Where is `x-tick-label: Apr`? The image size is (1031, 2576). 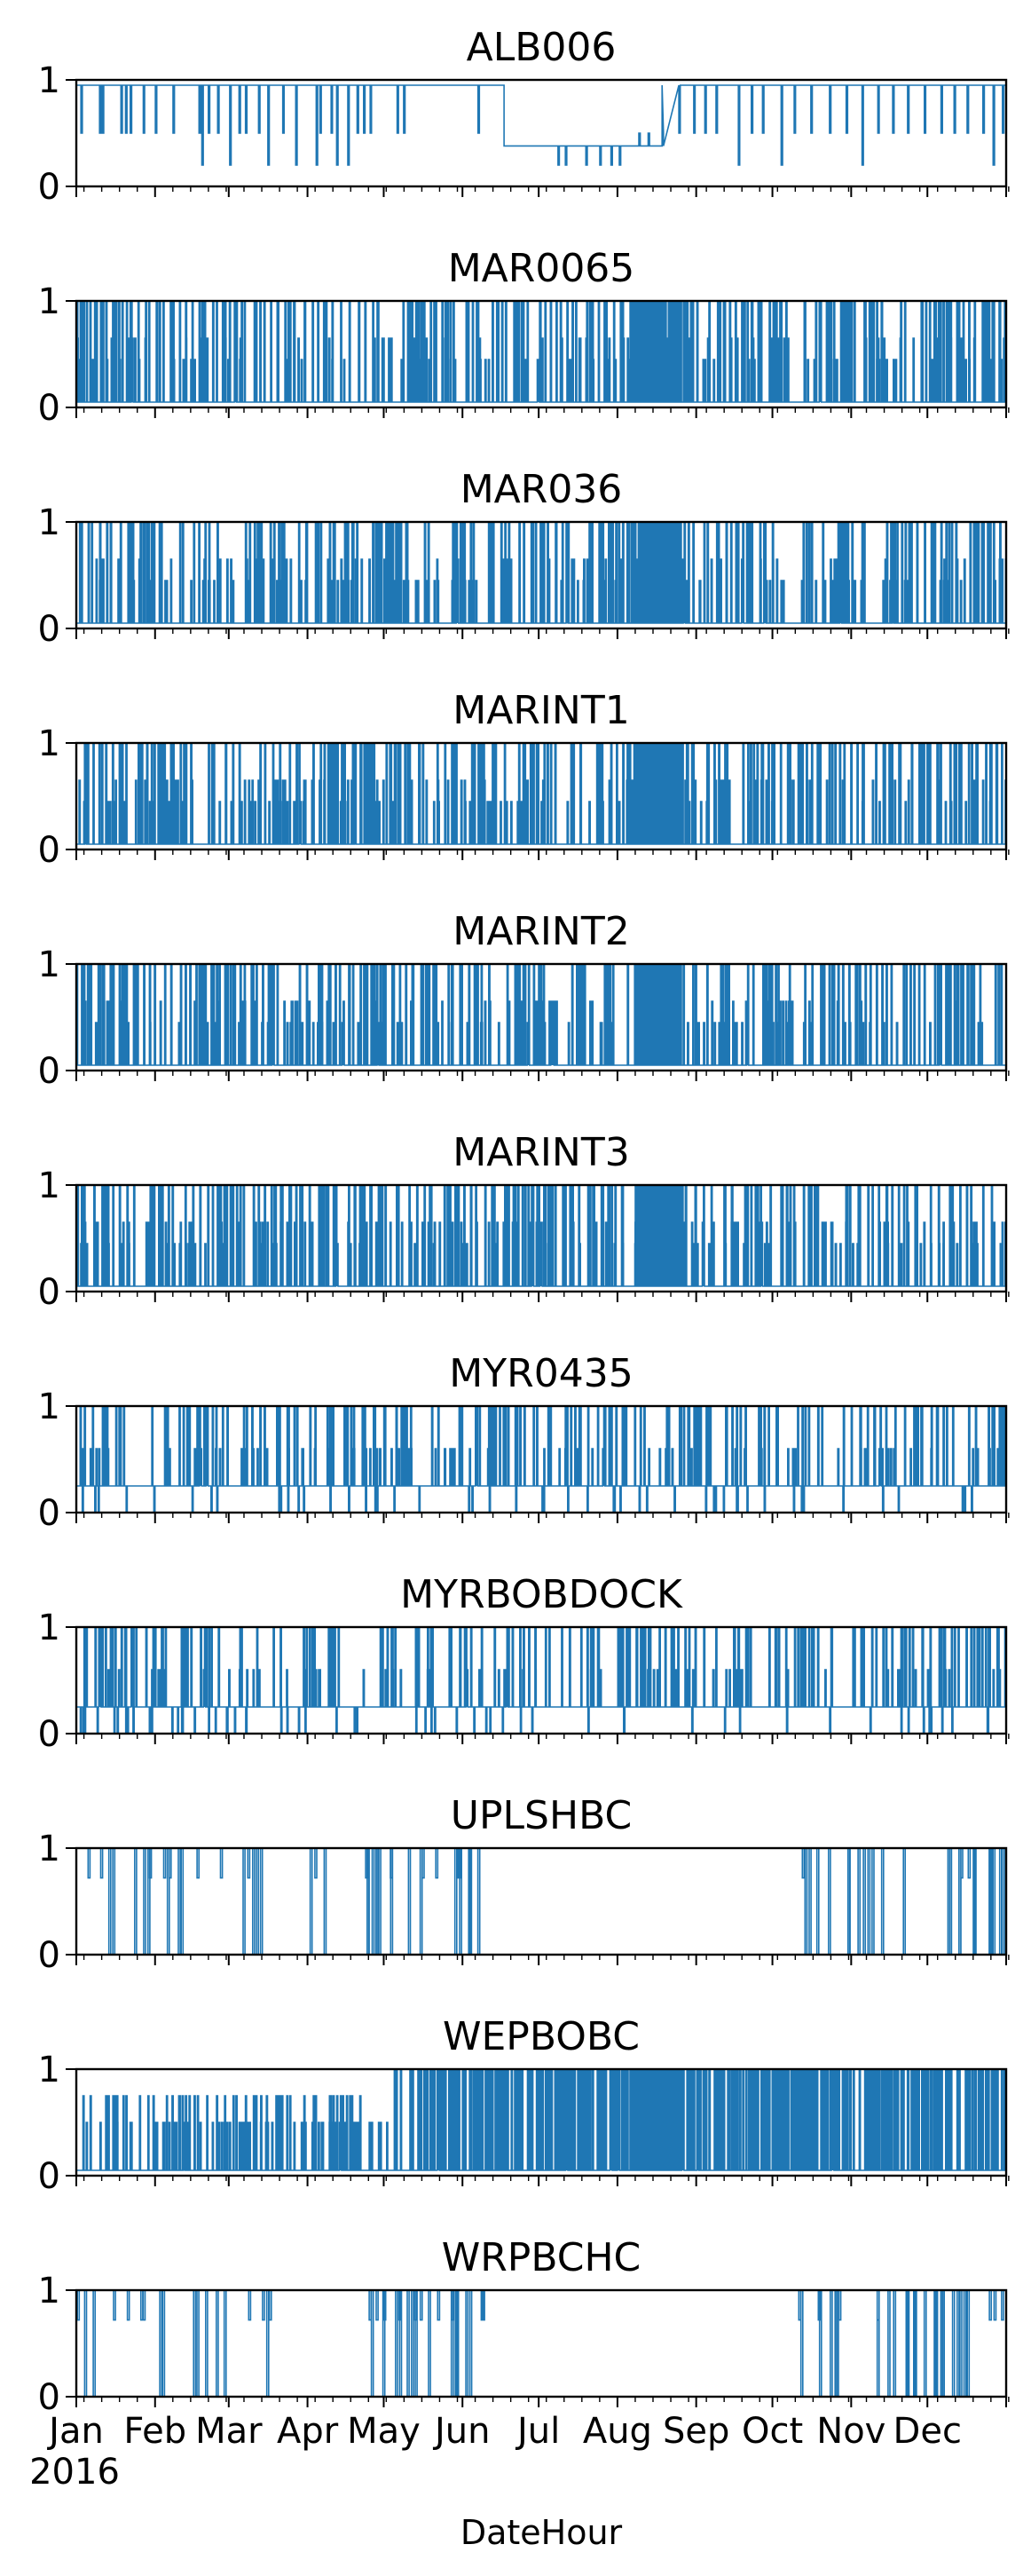
x-tick-label: Apr is located at coordinates (308, 2431).